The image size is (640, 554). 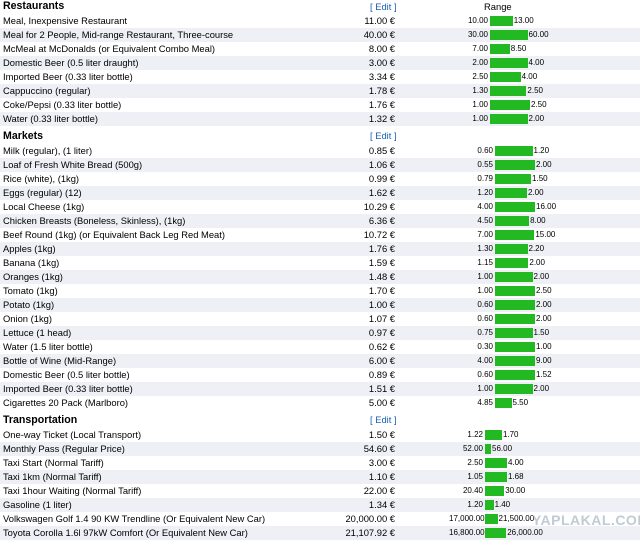 What do you see at coordinates (72, 490) in the screenshot?
I see `item-name: Taxi 1hour Waiting (Normal Tariff)` at bounding box center [72, 490].